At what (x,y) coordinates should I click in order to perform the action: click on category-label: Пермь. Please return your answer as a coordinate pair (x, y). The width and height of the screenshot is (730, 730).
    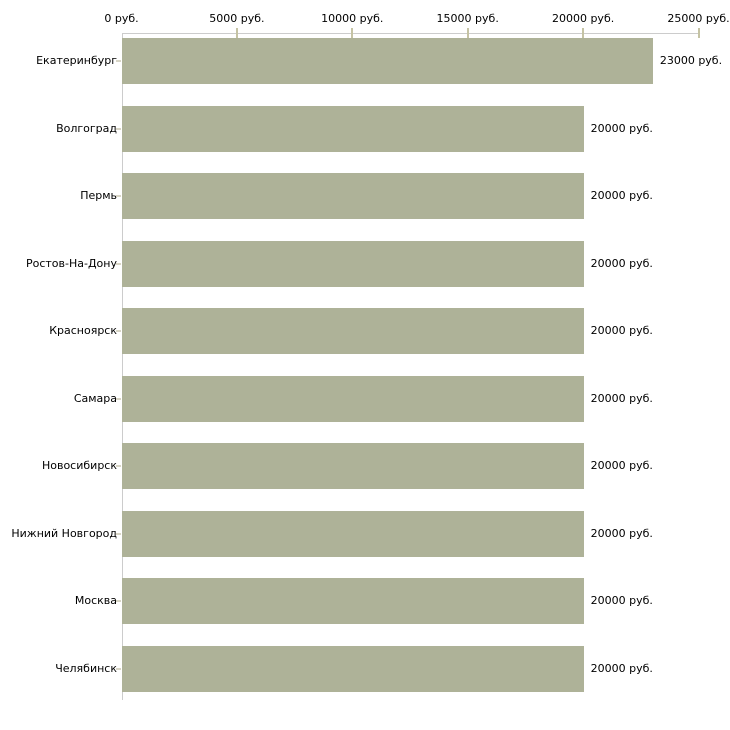
    Looking at the image, I should click on (98, 195).